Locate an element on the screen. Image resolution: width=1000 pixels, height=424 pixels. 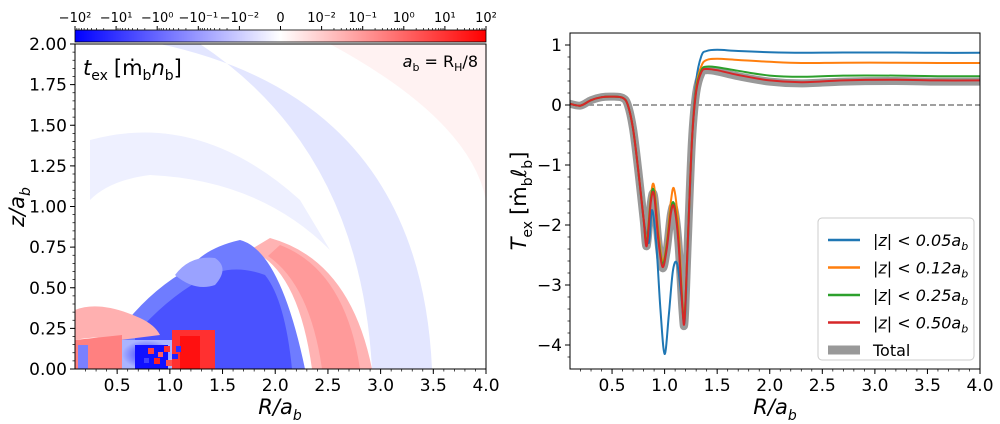
heatmap-ytick-label: 0.50 is located at coordinates (48, 289).